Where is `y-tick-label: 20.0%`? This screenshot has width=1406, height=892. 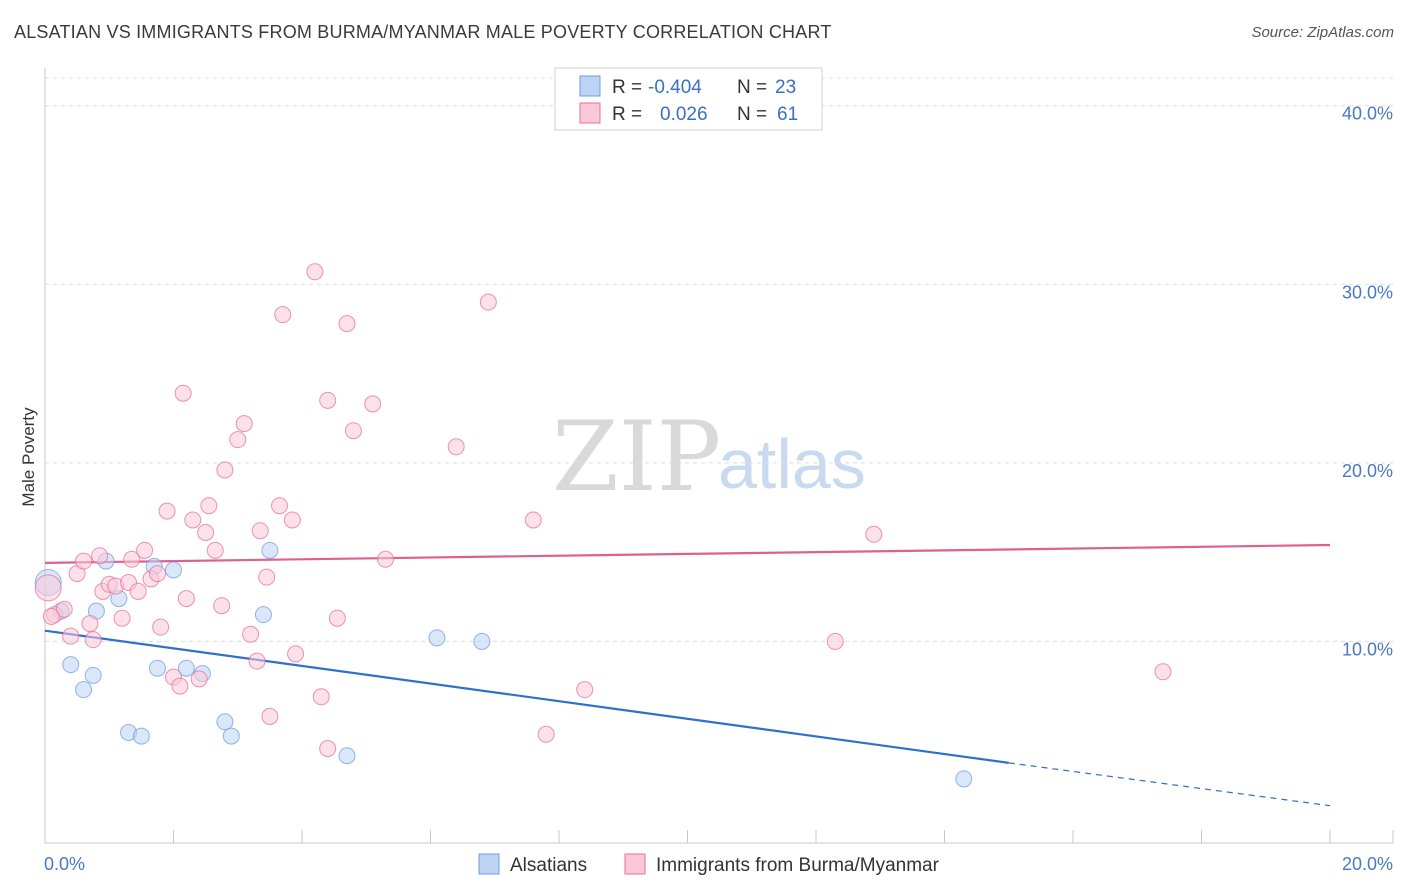
y-tick-label: 20.0% is located at coordinates (1367, 471).